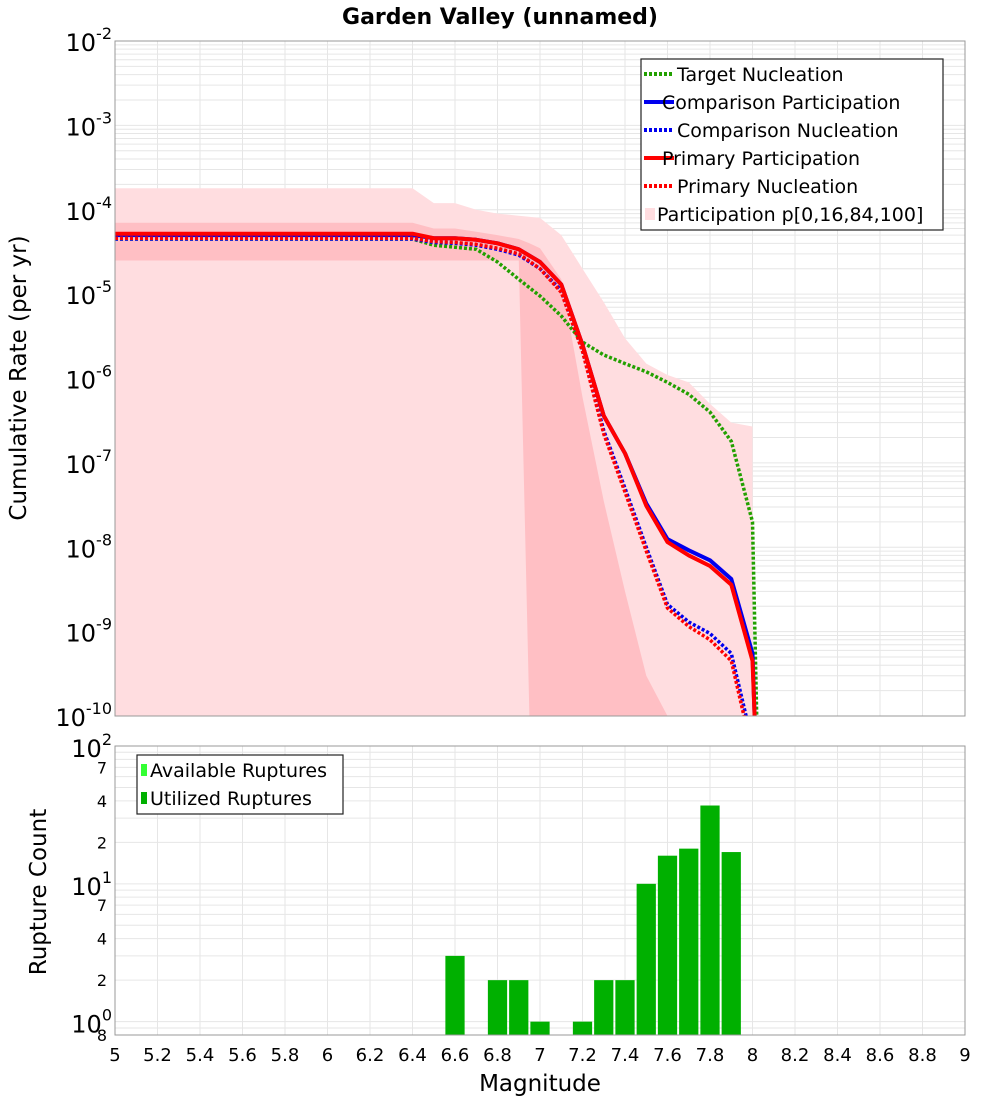 Image resolution: width=1000 pixels, height=1100 pixels. Describe the element at coordinates (89, 124) in the screenshot. I see `top-y-tick-label: 10⁻³` at that location.